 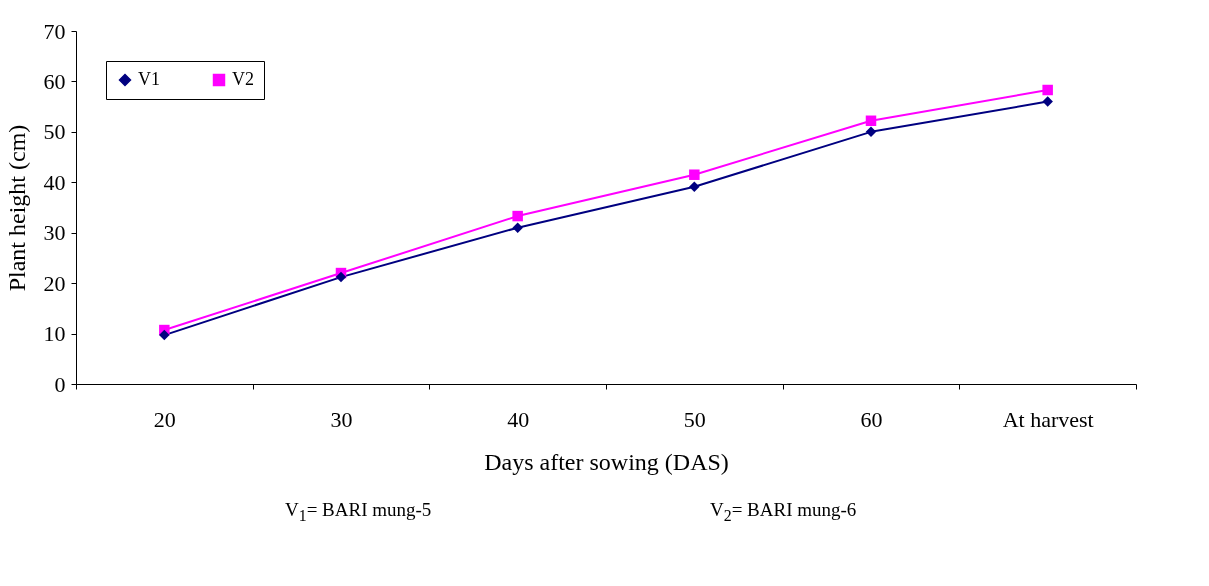 What do you see at coordinates (60, 384) in the screenshot?
I see `y-tick-label: 0` at bounding box center [60, 384].